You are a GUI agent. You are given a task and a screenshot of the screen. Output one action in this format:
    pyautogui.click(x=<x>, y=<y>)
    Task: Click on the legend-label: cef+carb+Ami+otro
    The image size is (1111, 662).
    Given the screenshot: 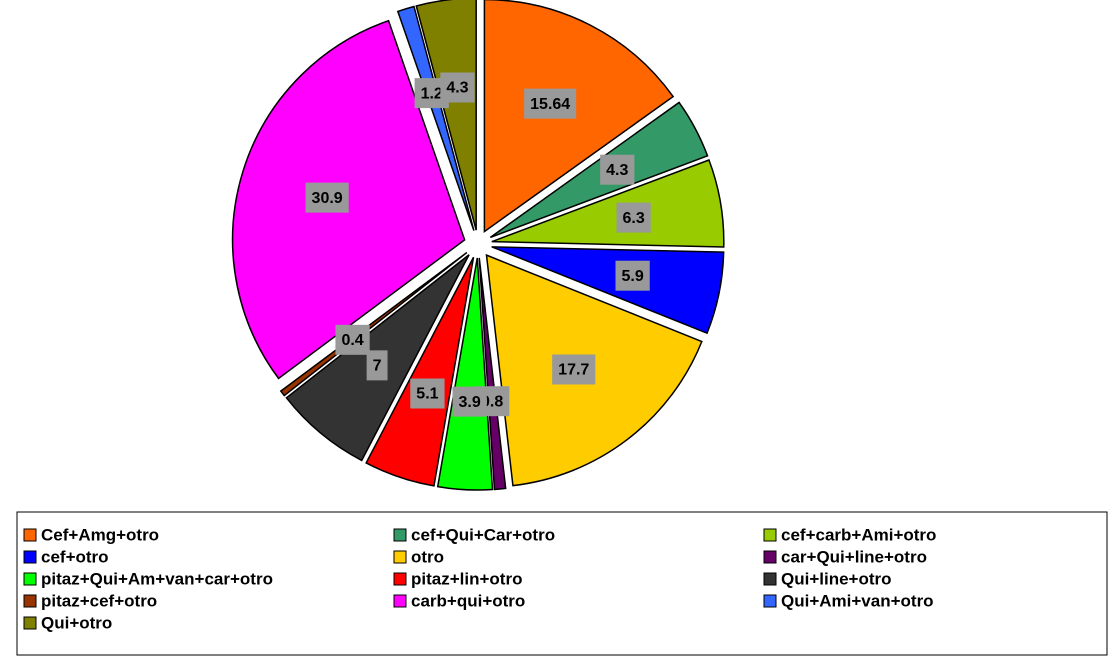 What is the action you would take?
    pyautogui.click(x=858, y=534)
    